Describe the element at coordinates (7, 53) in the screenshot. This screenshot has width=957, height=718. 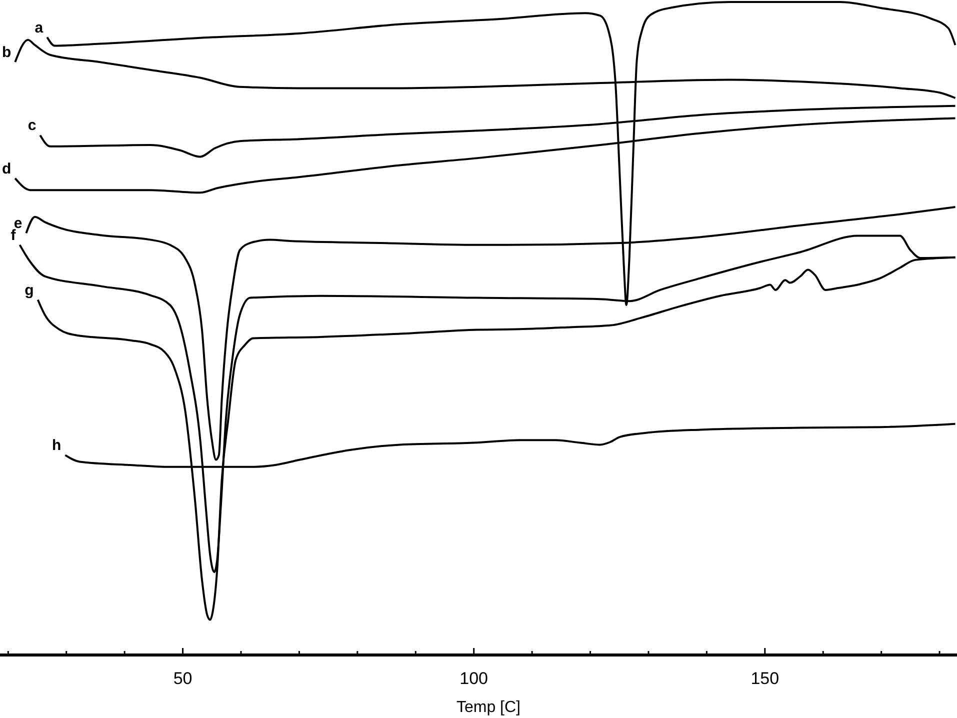
I see `series-label: b` at that location.